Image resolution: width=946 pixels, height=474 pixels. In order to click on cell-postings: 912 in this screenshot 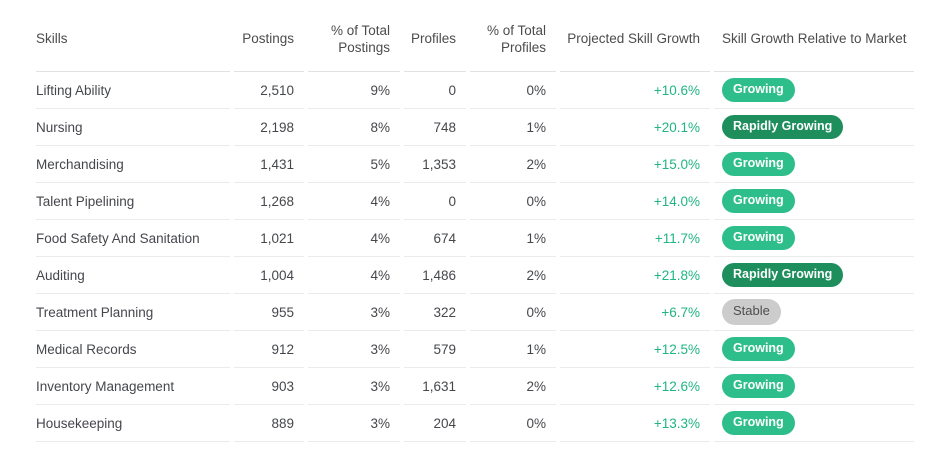, I will do `click(269, 349)`.